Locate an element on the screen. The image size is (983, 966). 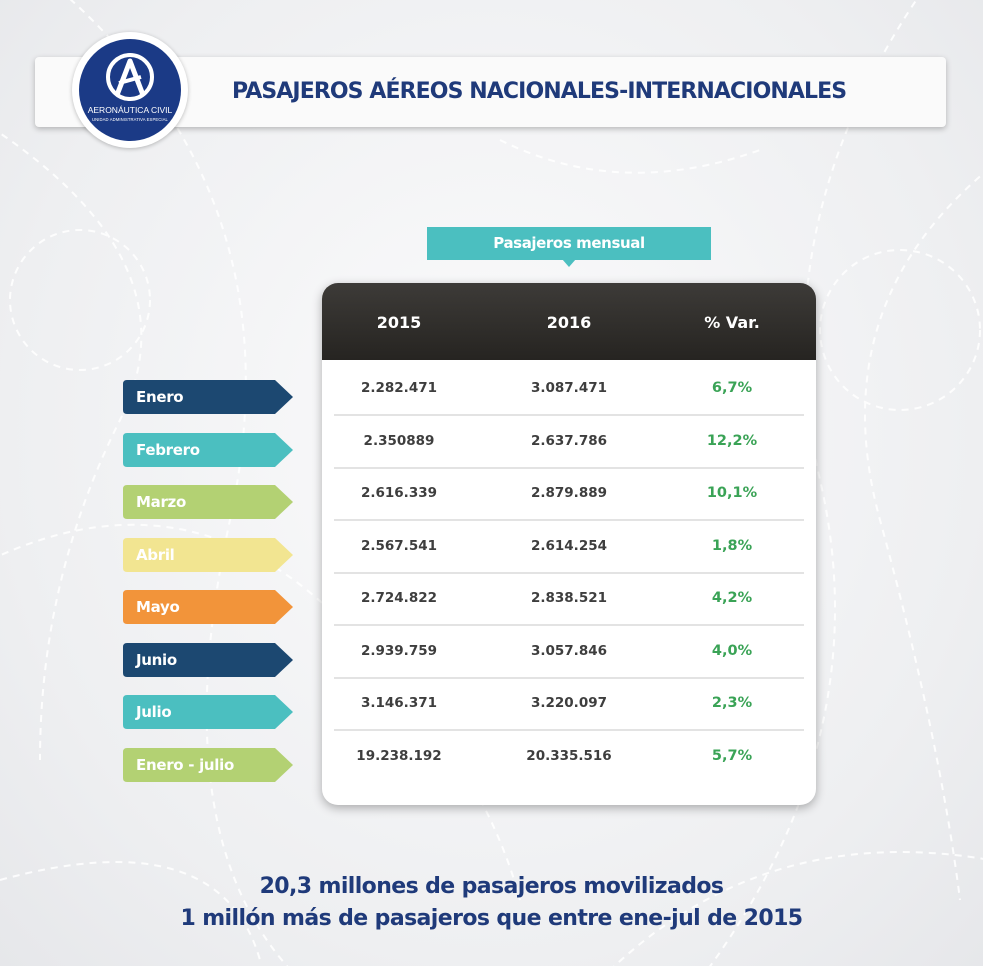
month-label: Enero is located at coordinates (160, 397).